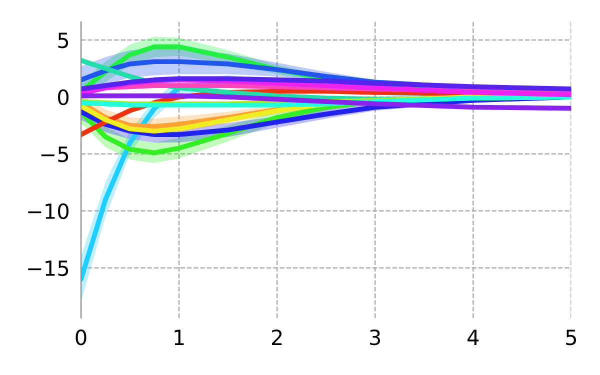 The height and width of the screenshot is (375, 600). What do you see at coordinates (179, 337) in the screenshot?
I see `x-tick-label: 1` at bounding box center [179, 337].